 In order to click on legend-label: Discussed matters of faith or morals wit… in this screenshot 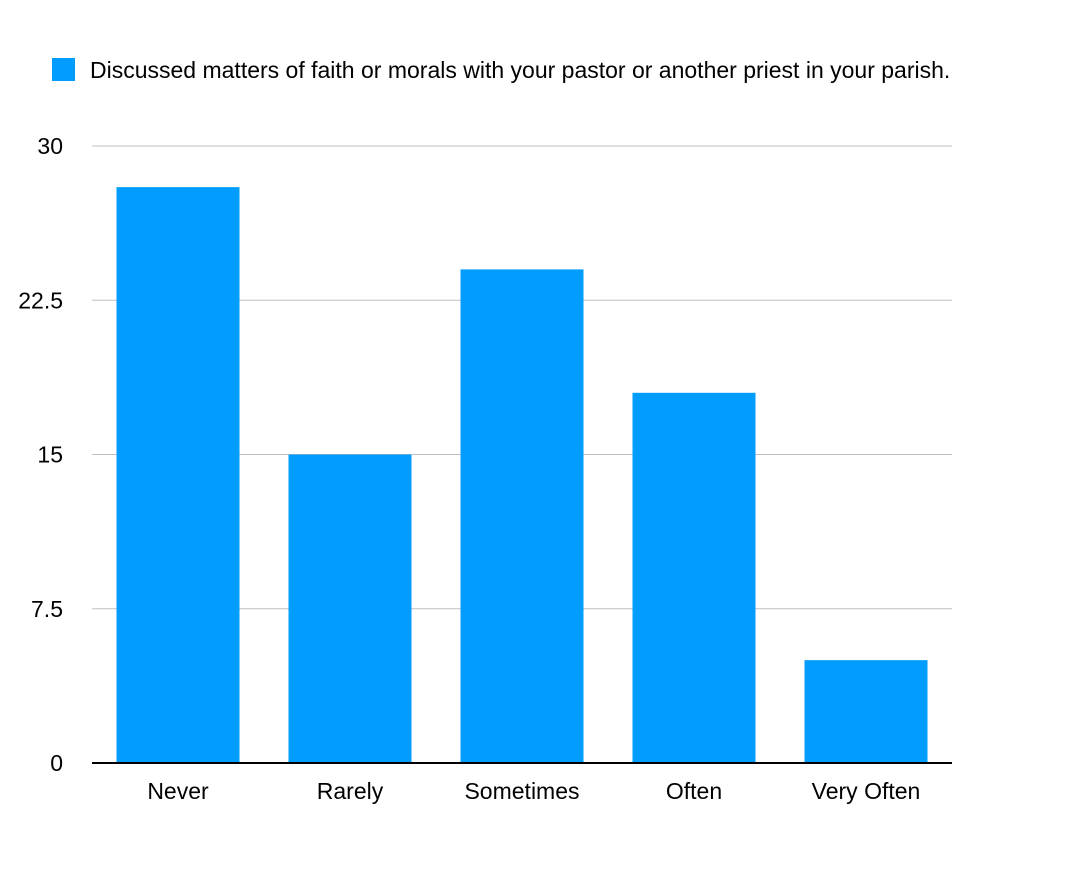, I will do `click(520, 70)`.